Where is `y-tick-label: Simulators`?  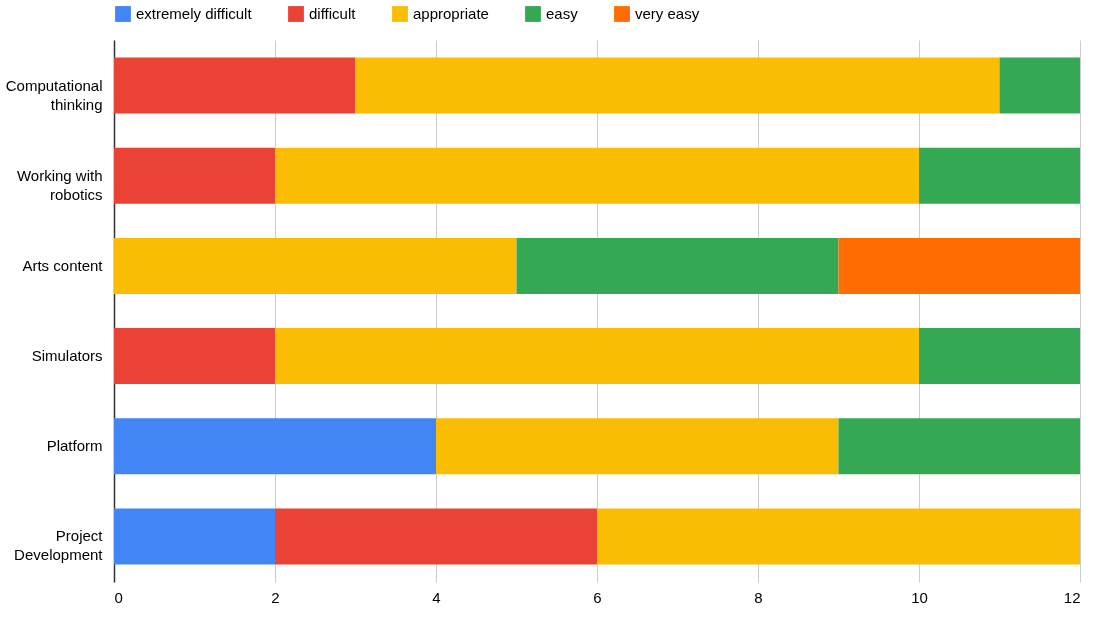 y-tick-label: Simulators is located at coordinates (67, 356).